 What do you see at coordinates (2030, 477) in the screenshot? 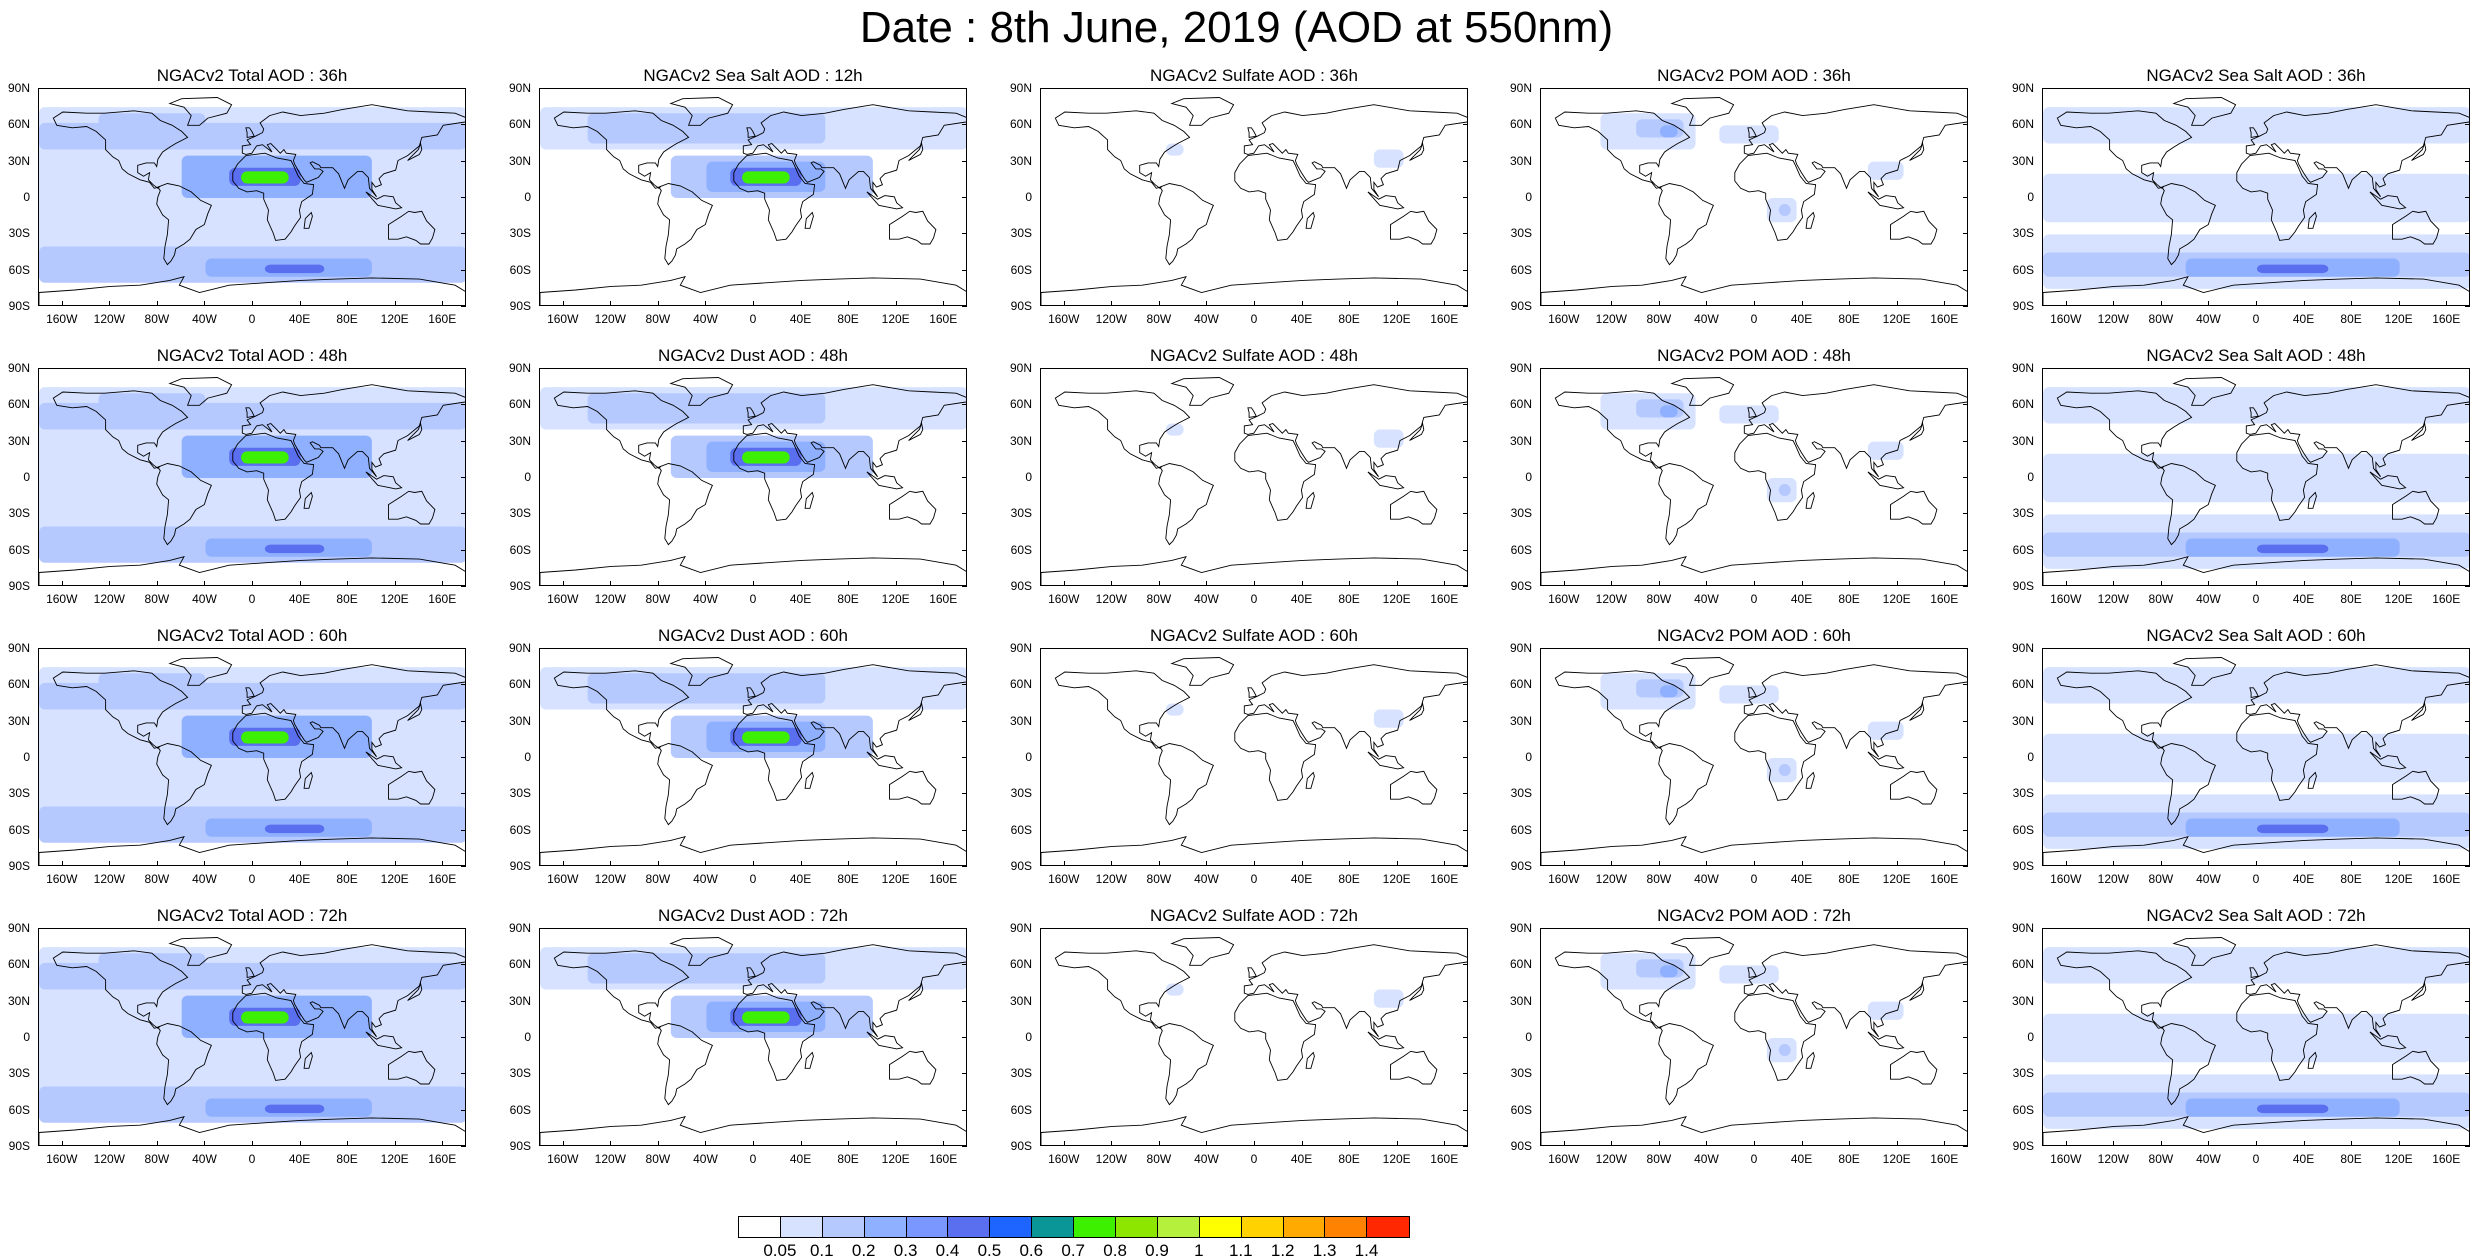
I see `lat-tick-label: 0` at bounding box center [2030, 477].